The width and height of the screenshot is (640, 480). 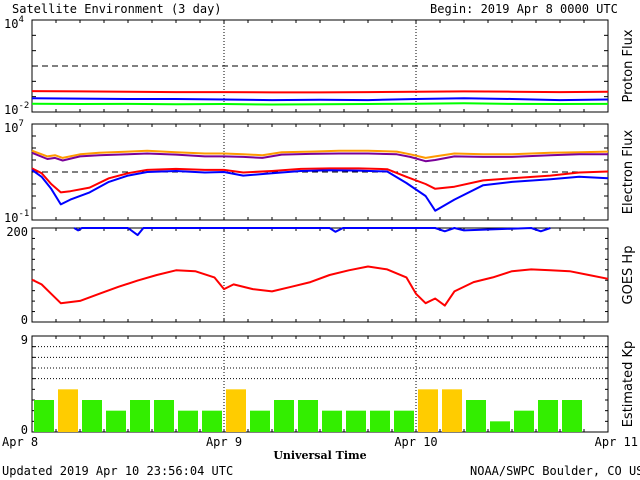 What do you see at coordinates (628, 275) in the screenshot?
I see `goes_hp-axis-label: GOES Hp` at bounding box center [628, 275].